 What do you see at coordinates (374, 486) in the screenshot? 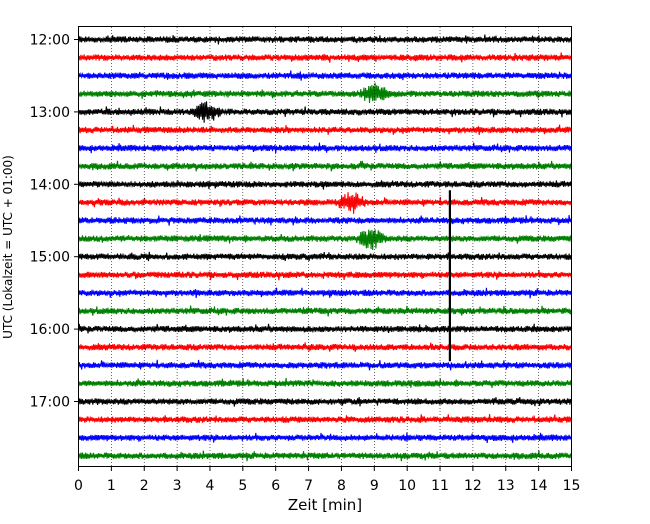
I see `x-tick-label: 9` at bounding box center [374, 486].